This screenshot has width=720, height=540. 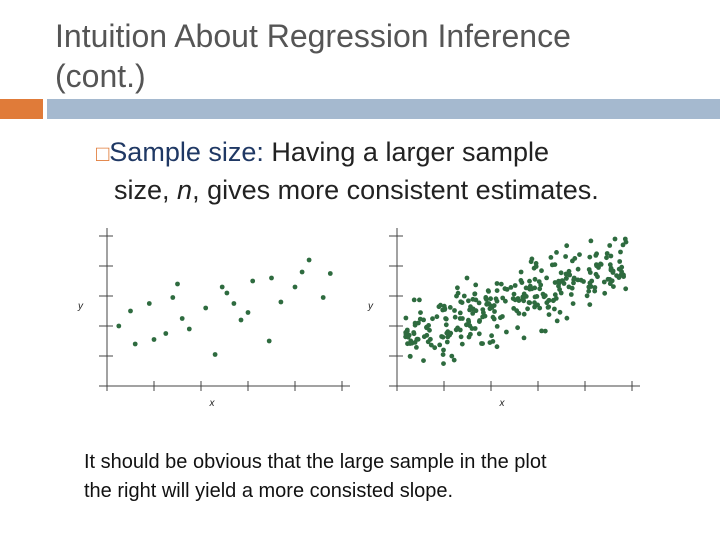 I want to click on bullet-label: Sample size:, so click(x=186, y=152).